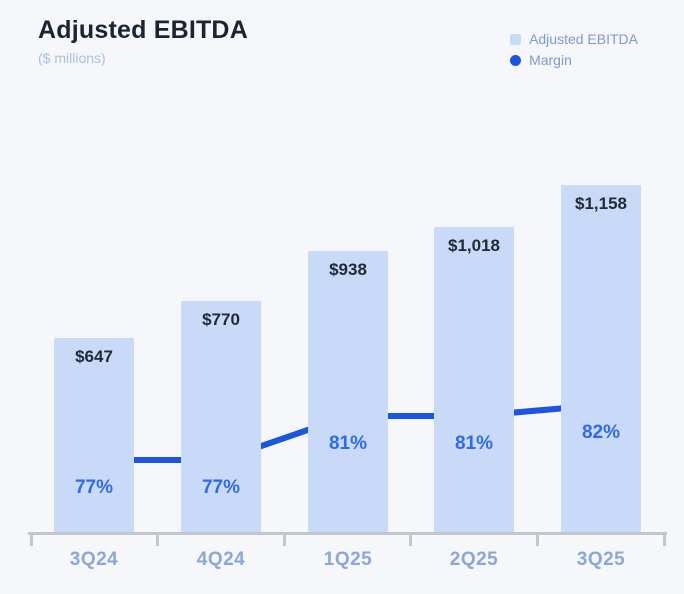 The height and width of the screenshot is (594, 684). What do you see at coordinates (221, 319) in the screenshot?
I see `bar-value-label: $770` at bounding box center [221, 319].